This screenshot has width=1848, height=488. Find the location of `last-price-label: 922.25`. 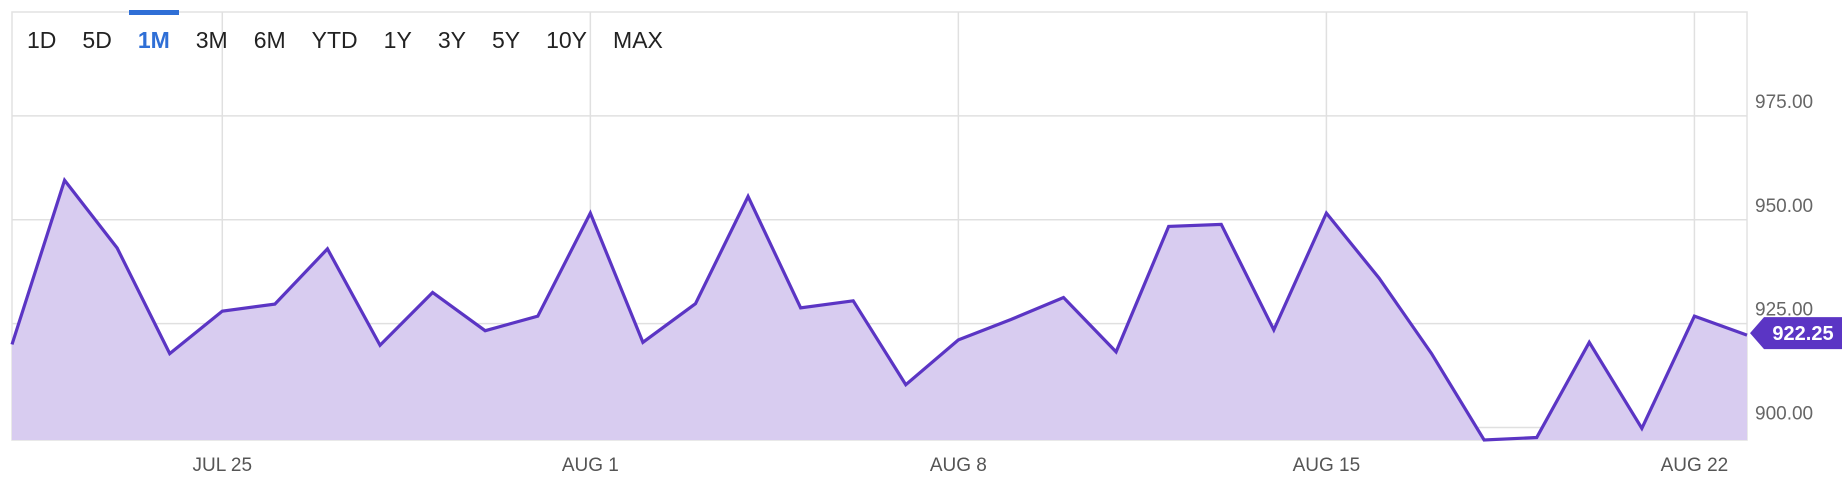

last-price-label: 922.25 is located at coordinates (1802, 334).